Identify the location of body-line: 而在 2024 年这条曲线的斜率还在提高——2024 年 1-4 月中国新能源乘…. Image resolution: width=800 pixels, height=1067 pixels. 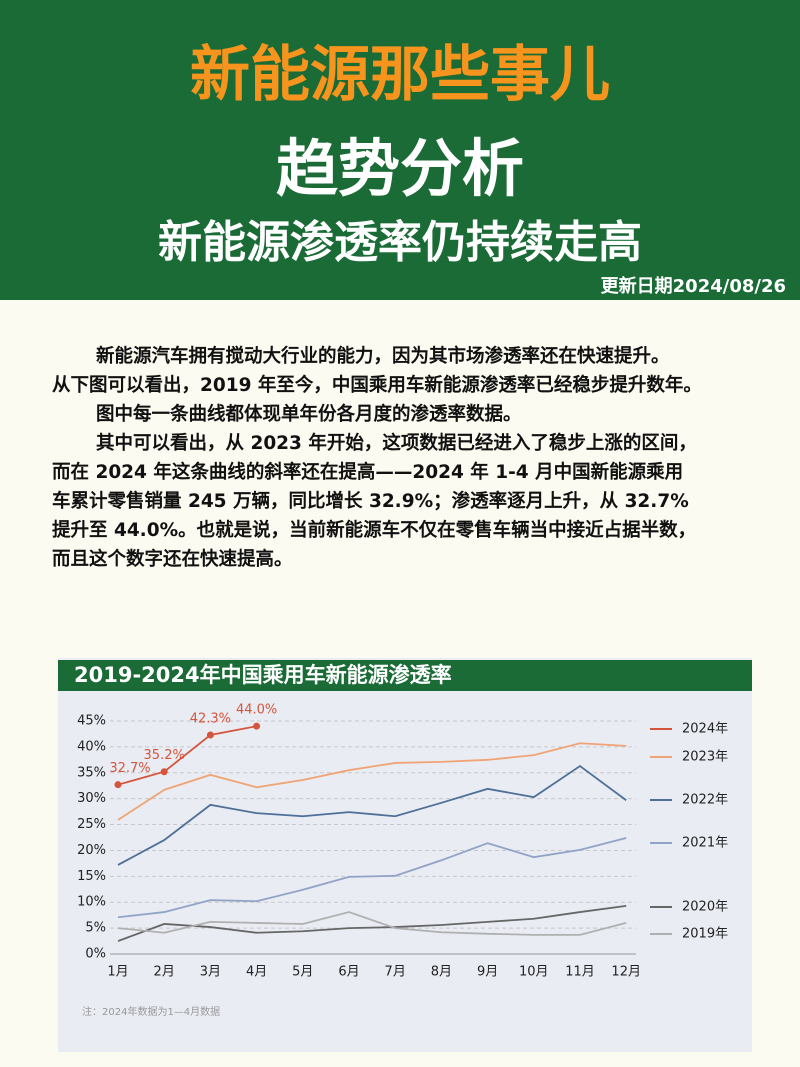
(368, 472).